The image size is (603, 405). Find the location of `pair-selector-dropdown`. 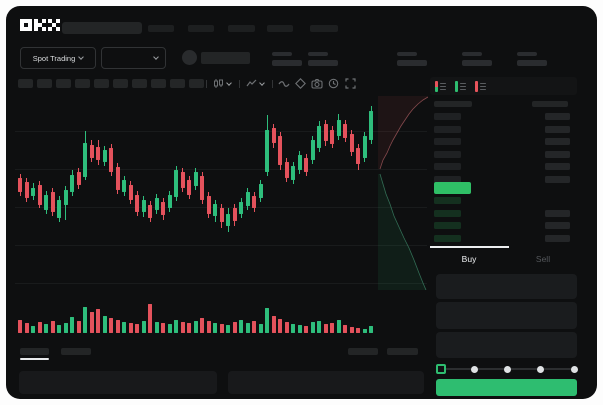

pair-selector-dropdown is located at coordinates (133, 58).